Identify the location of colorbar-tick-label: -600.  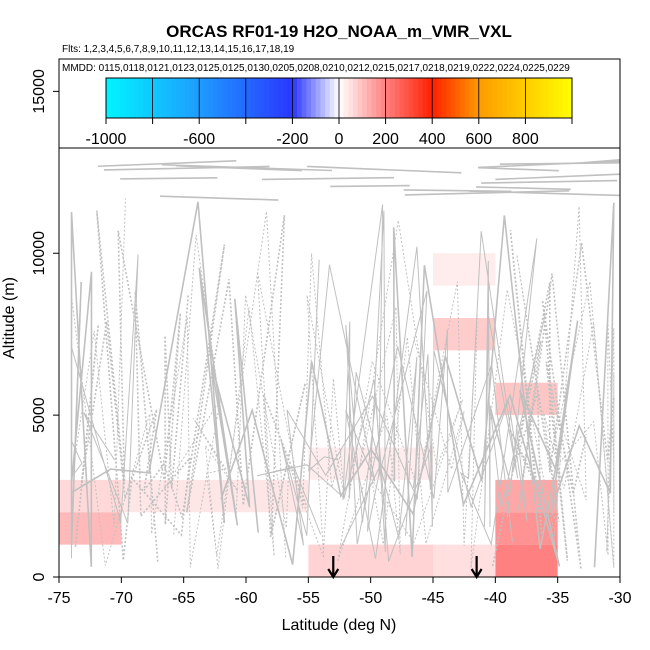
(199, 139).